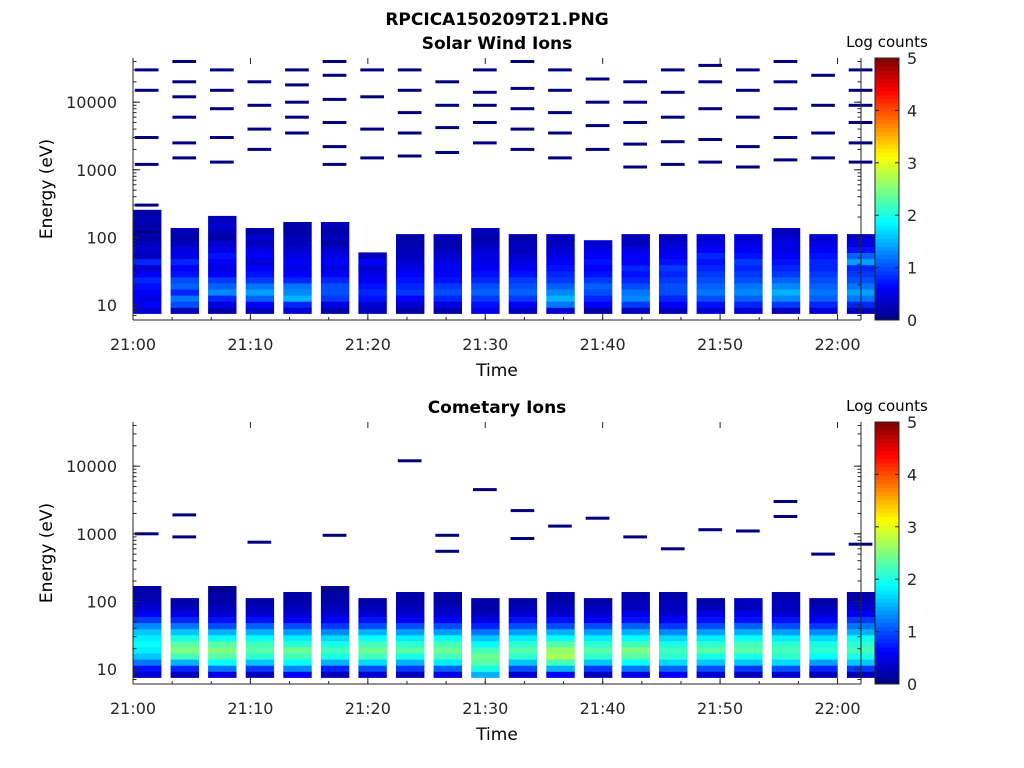  What do you see at coordinates (887, 189) in the screenshot?
I see `colorbar-frame` at bounding box center [887, 189].